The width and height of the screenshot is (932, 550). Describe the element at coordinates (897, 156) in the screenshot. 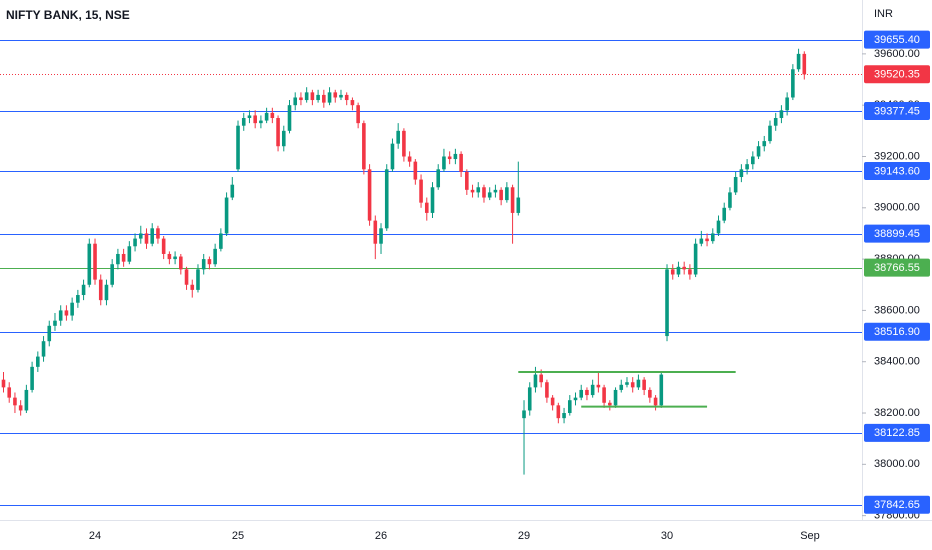

I see `y-tick-label: 39200.00` at that location.